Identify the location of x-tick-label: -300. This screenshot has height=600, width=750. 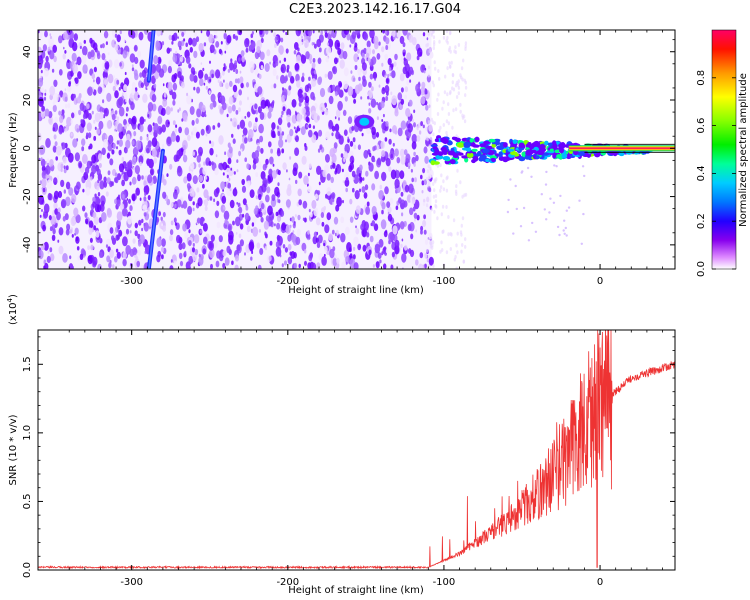
(131, 582).